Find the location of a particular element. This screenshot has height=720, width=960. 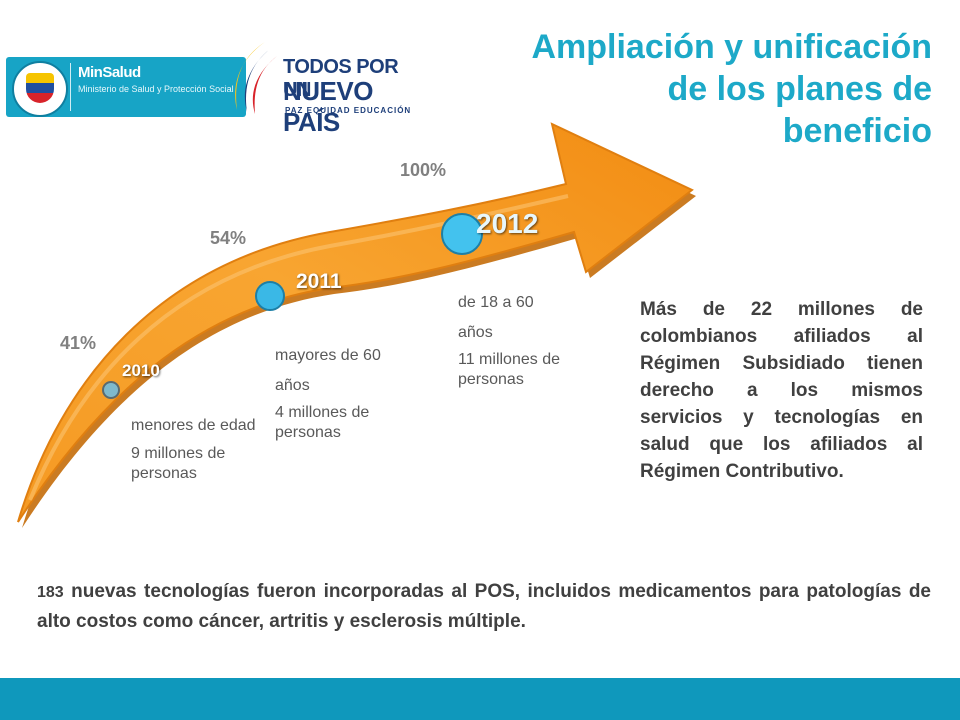

colombia-seal-icon is located at coordinates (40, 89).